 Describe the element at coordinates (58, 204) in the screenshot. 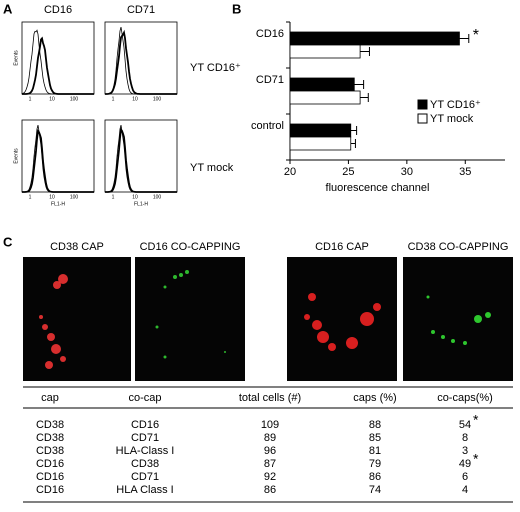

I see `x-axis-label: FL1-H` at that location.